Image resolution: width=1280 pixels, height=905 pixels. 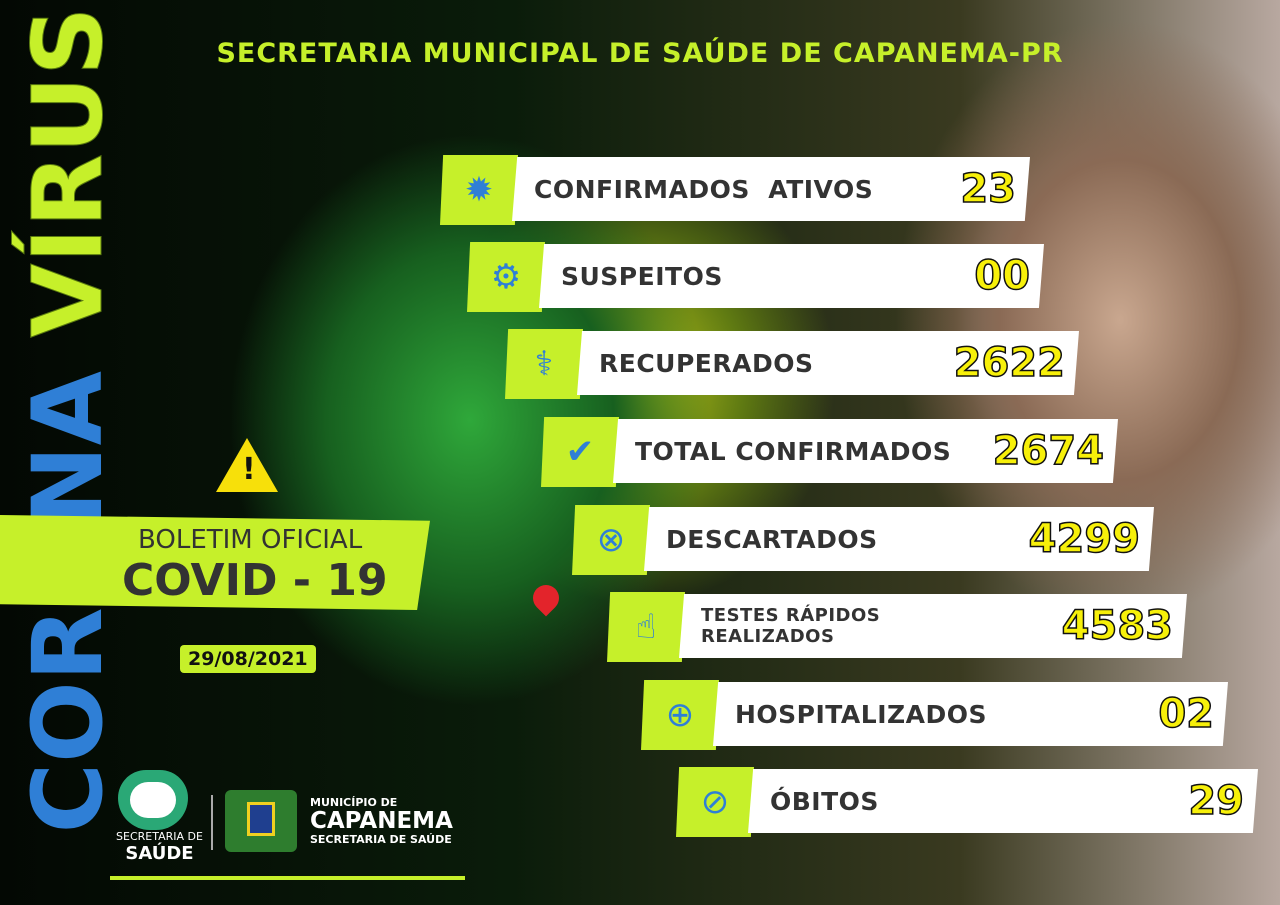 I want to click on finger-test-icon: ☝, so click(x=646, y=627).